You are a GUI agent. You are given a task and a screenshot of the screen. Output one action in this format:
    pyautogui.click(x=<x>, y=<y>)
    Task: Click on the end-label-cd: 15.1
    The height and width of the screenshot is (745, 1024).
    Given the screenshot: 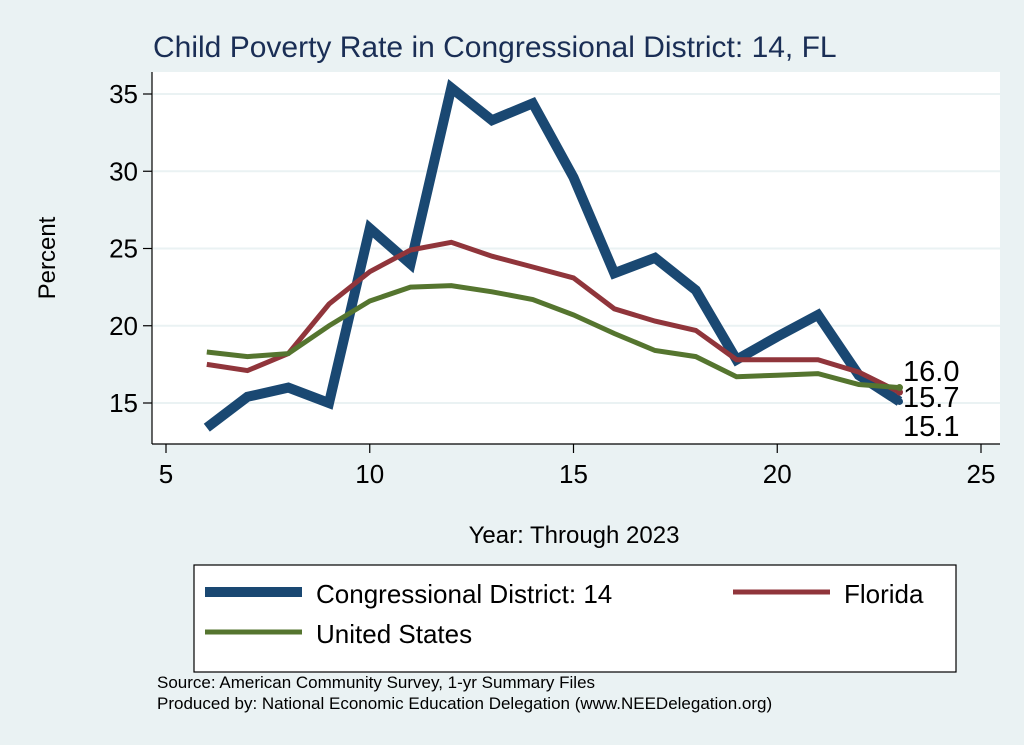 What is the action you would take?
    pyautogui.click(x=931, y=427)
    